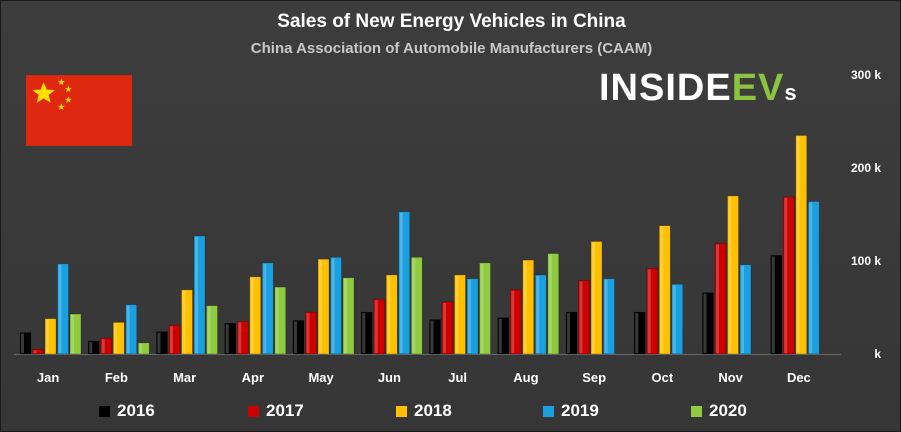  I want to click on bar-2019-aug, so click(540, 314).